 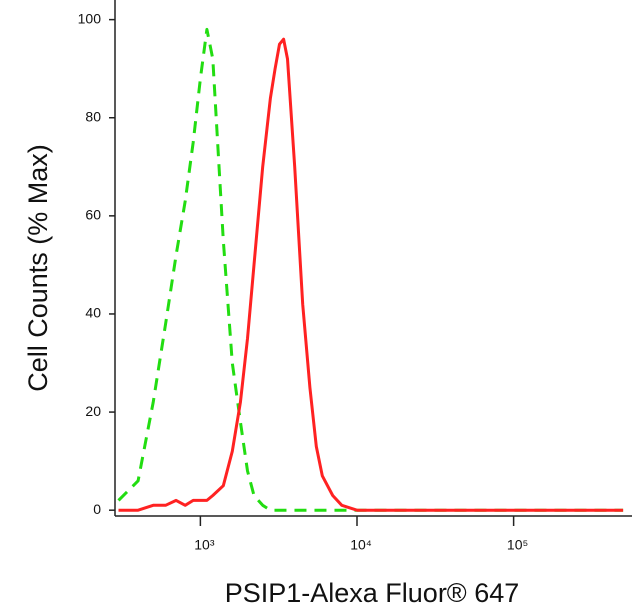 What do you see at coordinates (204, 545) in the screenshot?
I see `x-tick-label: 10³` at bounding box center [204, 545].